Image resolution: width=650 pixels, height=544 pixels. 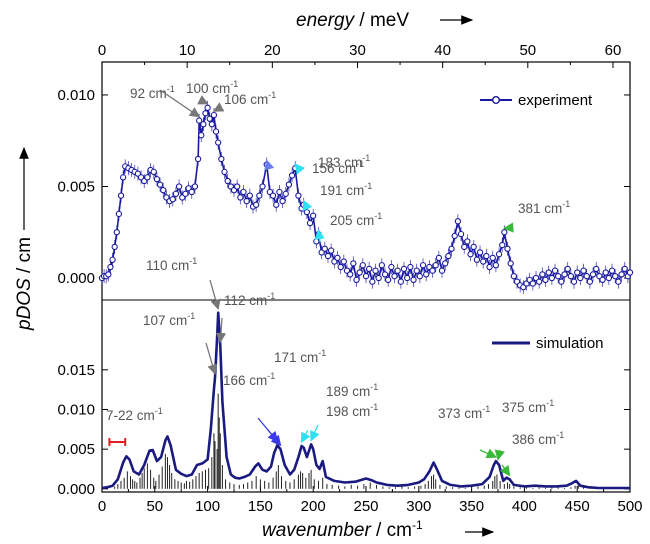 I want to click on legend-simulation: simulation, so click(x=548, y=343).